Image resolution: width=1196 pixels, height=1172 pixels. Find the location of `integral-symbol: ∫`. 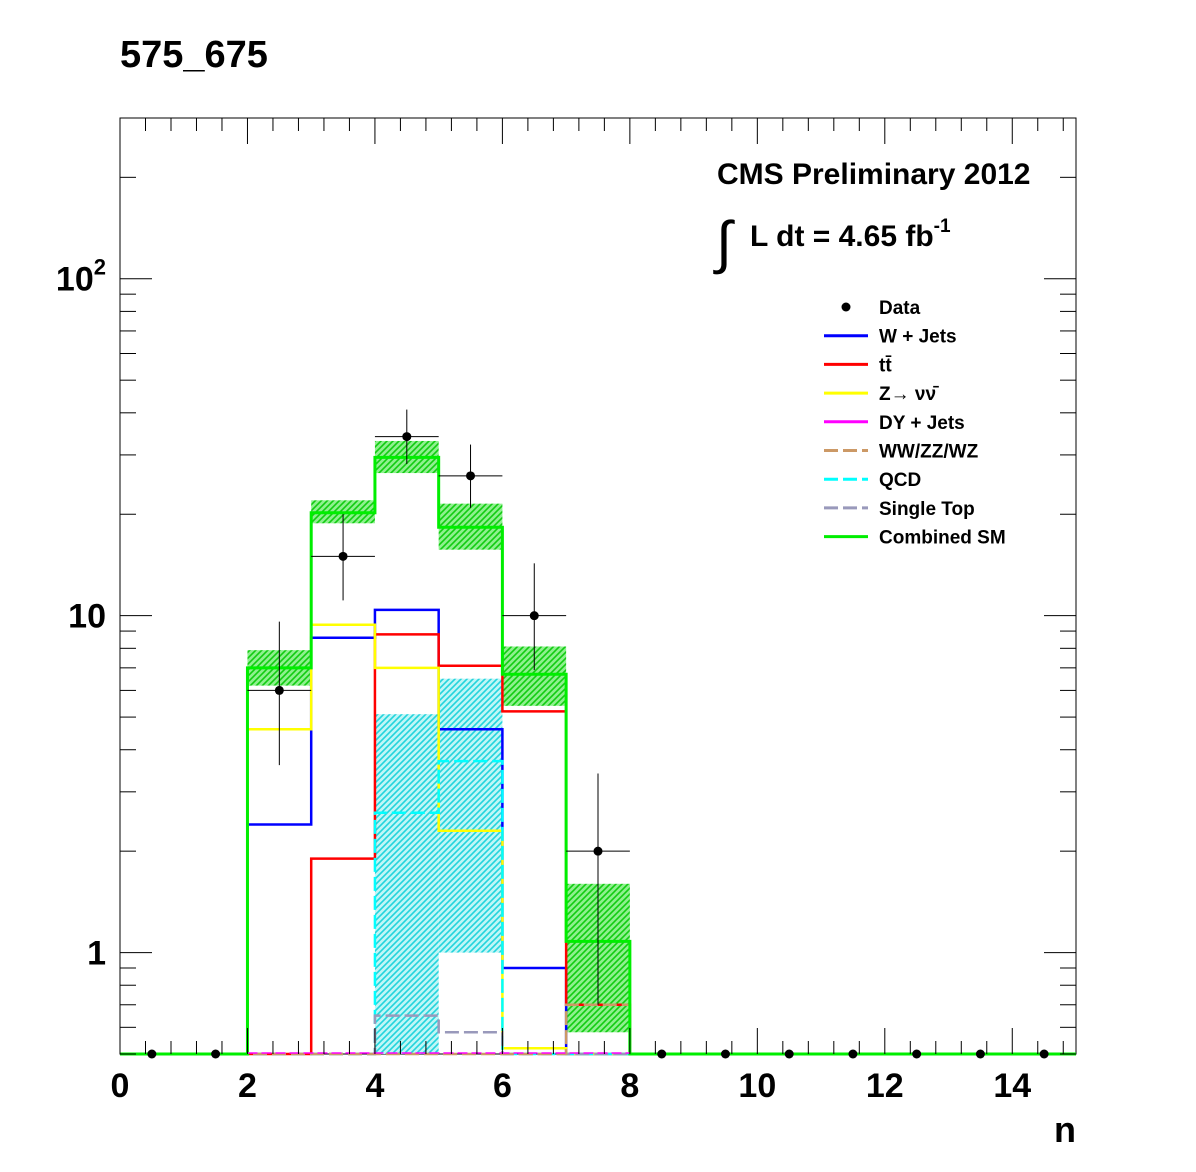

integral-symbol: ∫ is located at coordinates (724, 242).